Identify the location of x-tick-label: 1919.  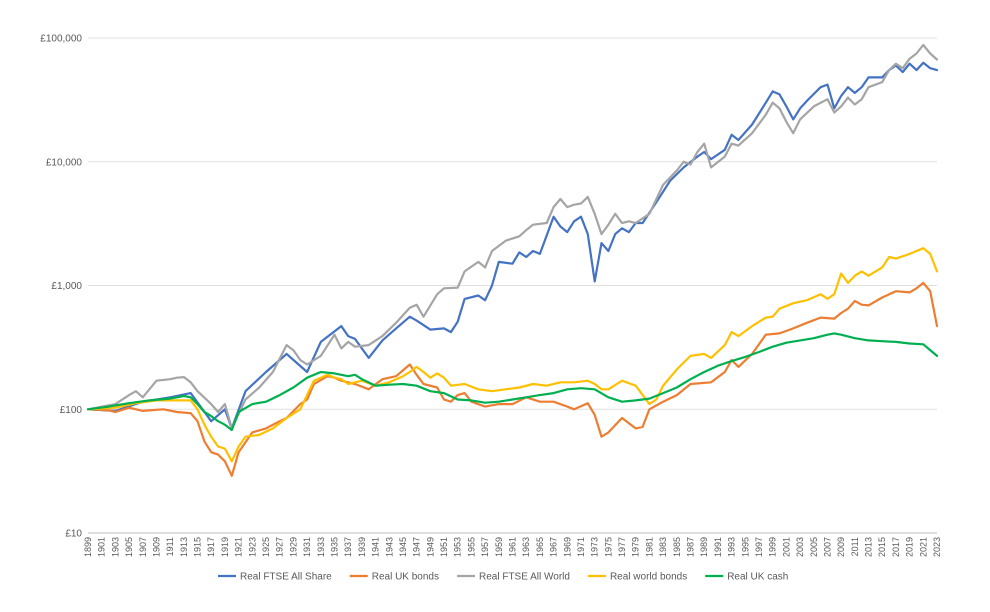
(225, 547).